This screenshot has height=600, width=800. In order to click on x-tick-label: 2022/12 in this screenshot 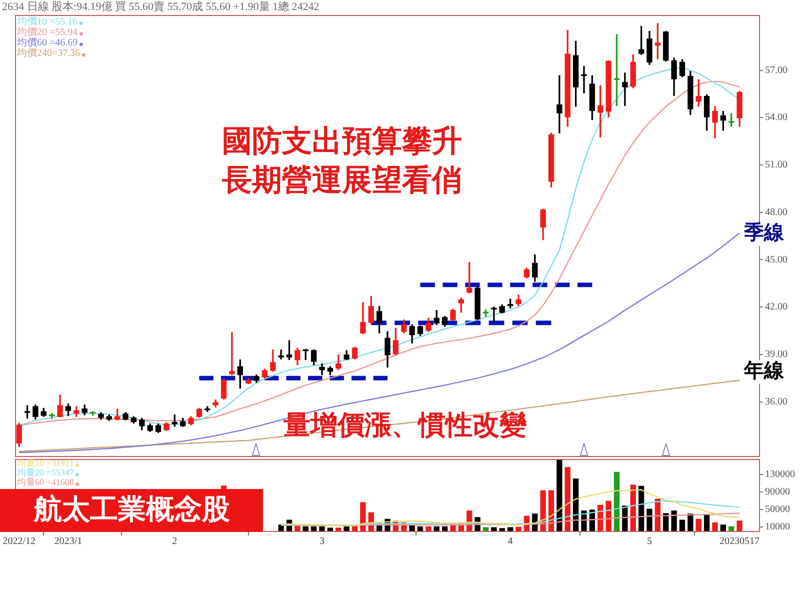, I will do `click(19, 542)`.